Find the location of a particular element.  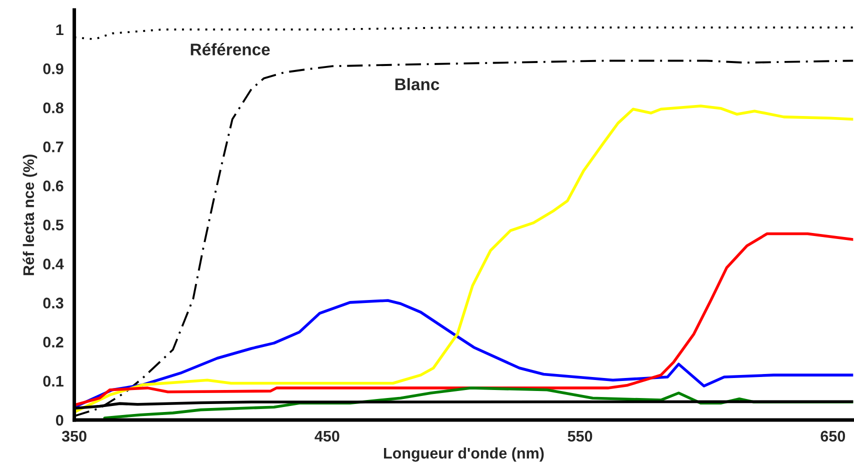

y-tick-label: 1 is located at coordinates (60, 30).